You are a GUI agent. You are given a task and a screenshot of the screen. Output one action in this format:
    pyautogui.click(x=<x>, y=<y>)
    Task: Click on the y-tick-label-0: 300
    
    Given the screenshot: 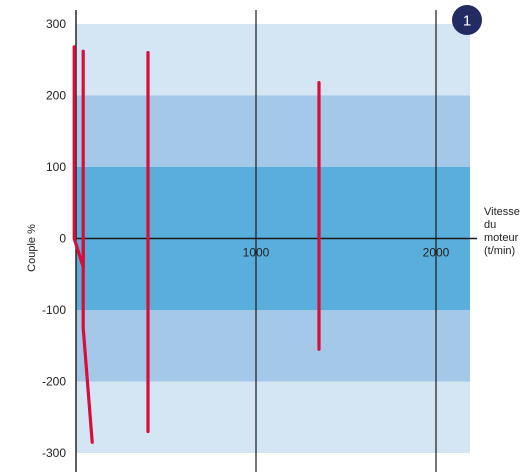 What is the action you would take?
    pyautogui.click(x=56, y=24)
    